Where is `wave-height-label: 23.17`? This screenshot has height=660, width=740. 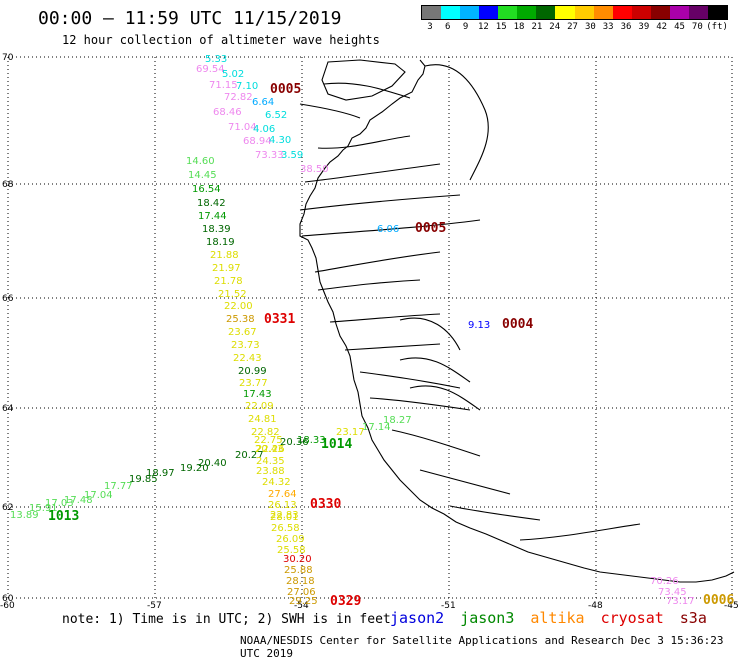
wave-height-label: 23.17 is located at coordinates (350, 432).